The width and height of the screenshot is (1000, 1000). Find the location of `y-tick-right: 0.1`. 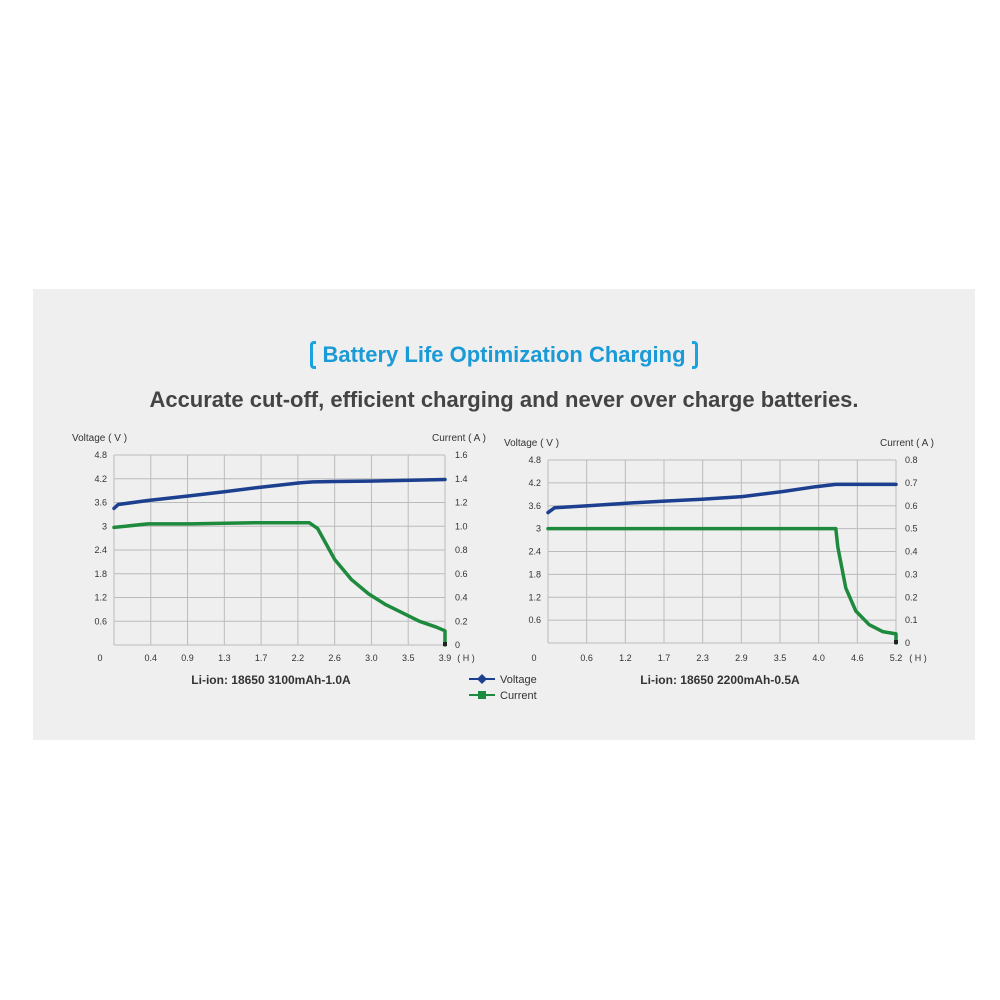

y-tick-right: 0.1 is located at coordinates (911, 620).